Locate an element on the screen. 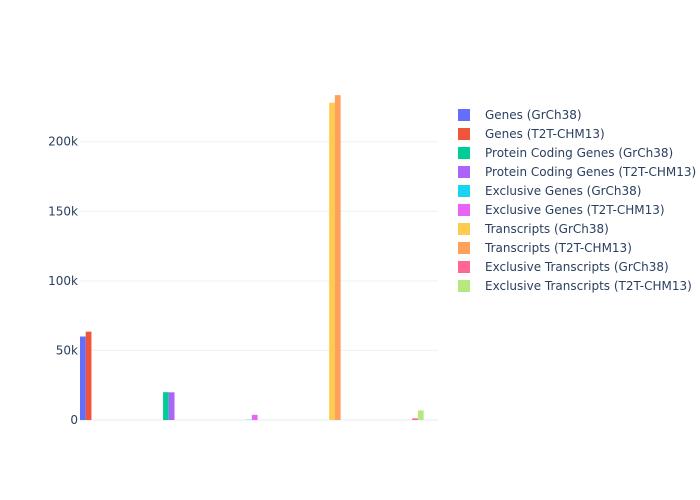 The width and height of the screenshot is (700, 500). legend-item: Transcripts (GrCh38) is located at coordinates (533, 229).